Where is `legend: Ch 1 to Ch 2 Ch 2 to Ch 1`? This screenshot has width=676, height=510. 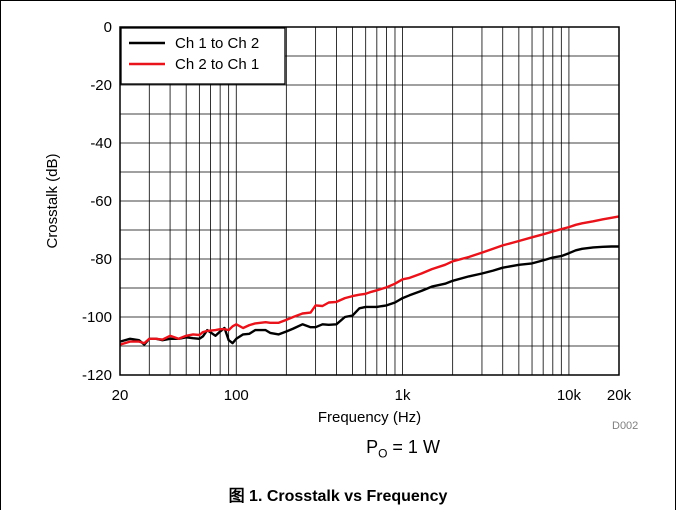
legend: Ch 1 to Ch 2 Ch 2 to Ch 1 is located at coordinates (203, 56).